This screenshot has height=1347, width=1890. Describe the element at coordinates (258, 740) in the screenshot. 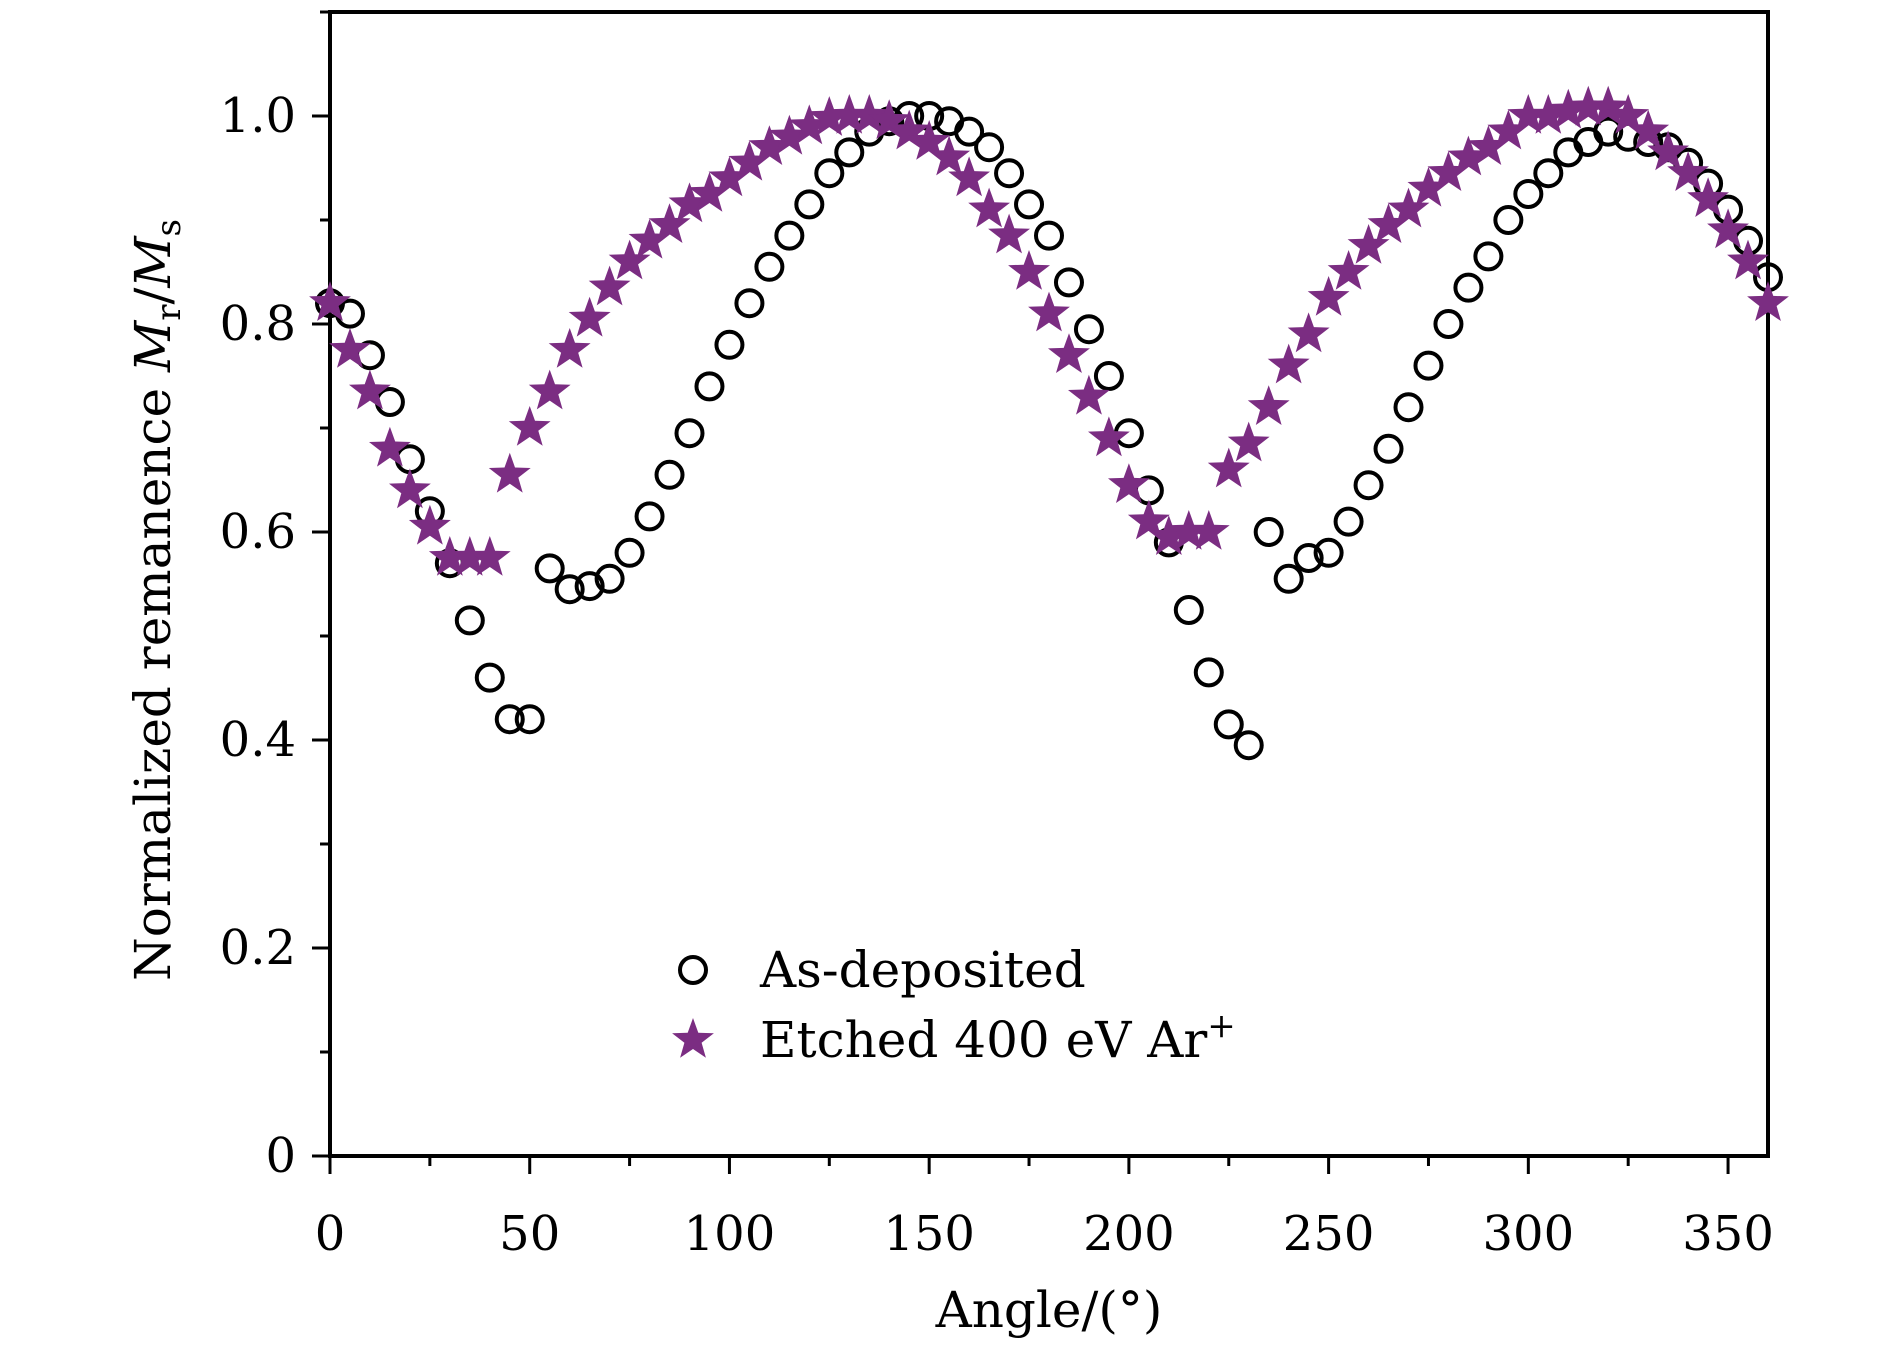

I see `y-tick-label: 0.4` at that location.